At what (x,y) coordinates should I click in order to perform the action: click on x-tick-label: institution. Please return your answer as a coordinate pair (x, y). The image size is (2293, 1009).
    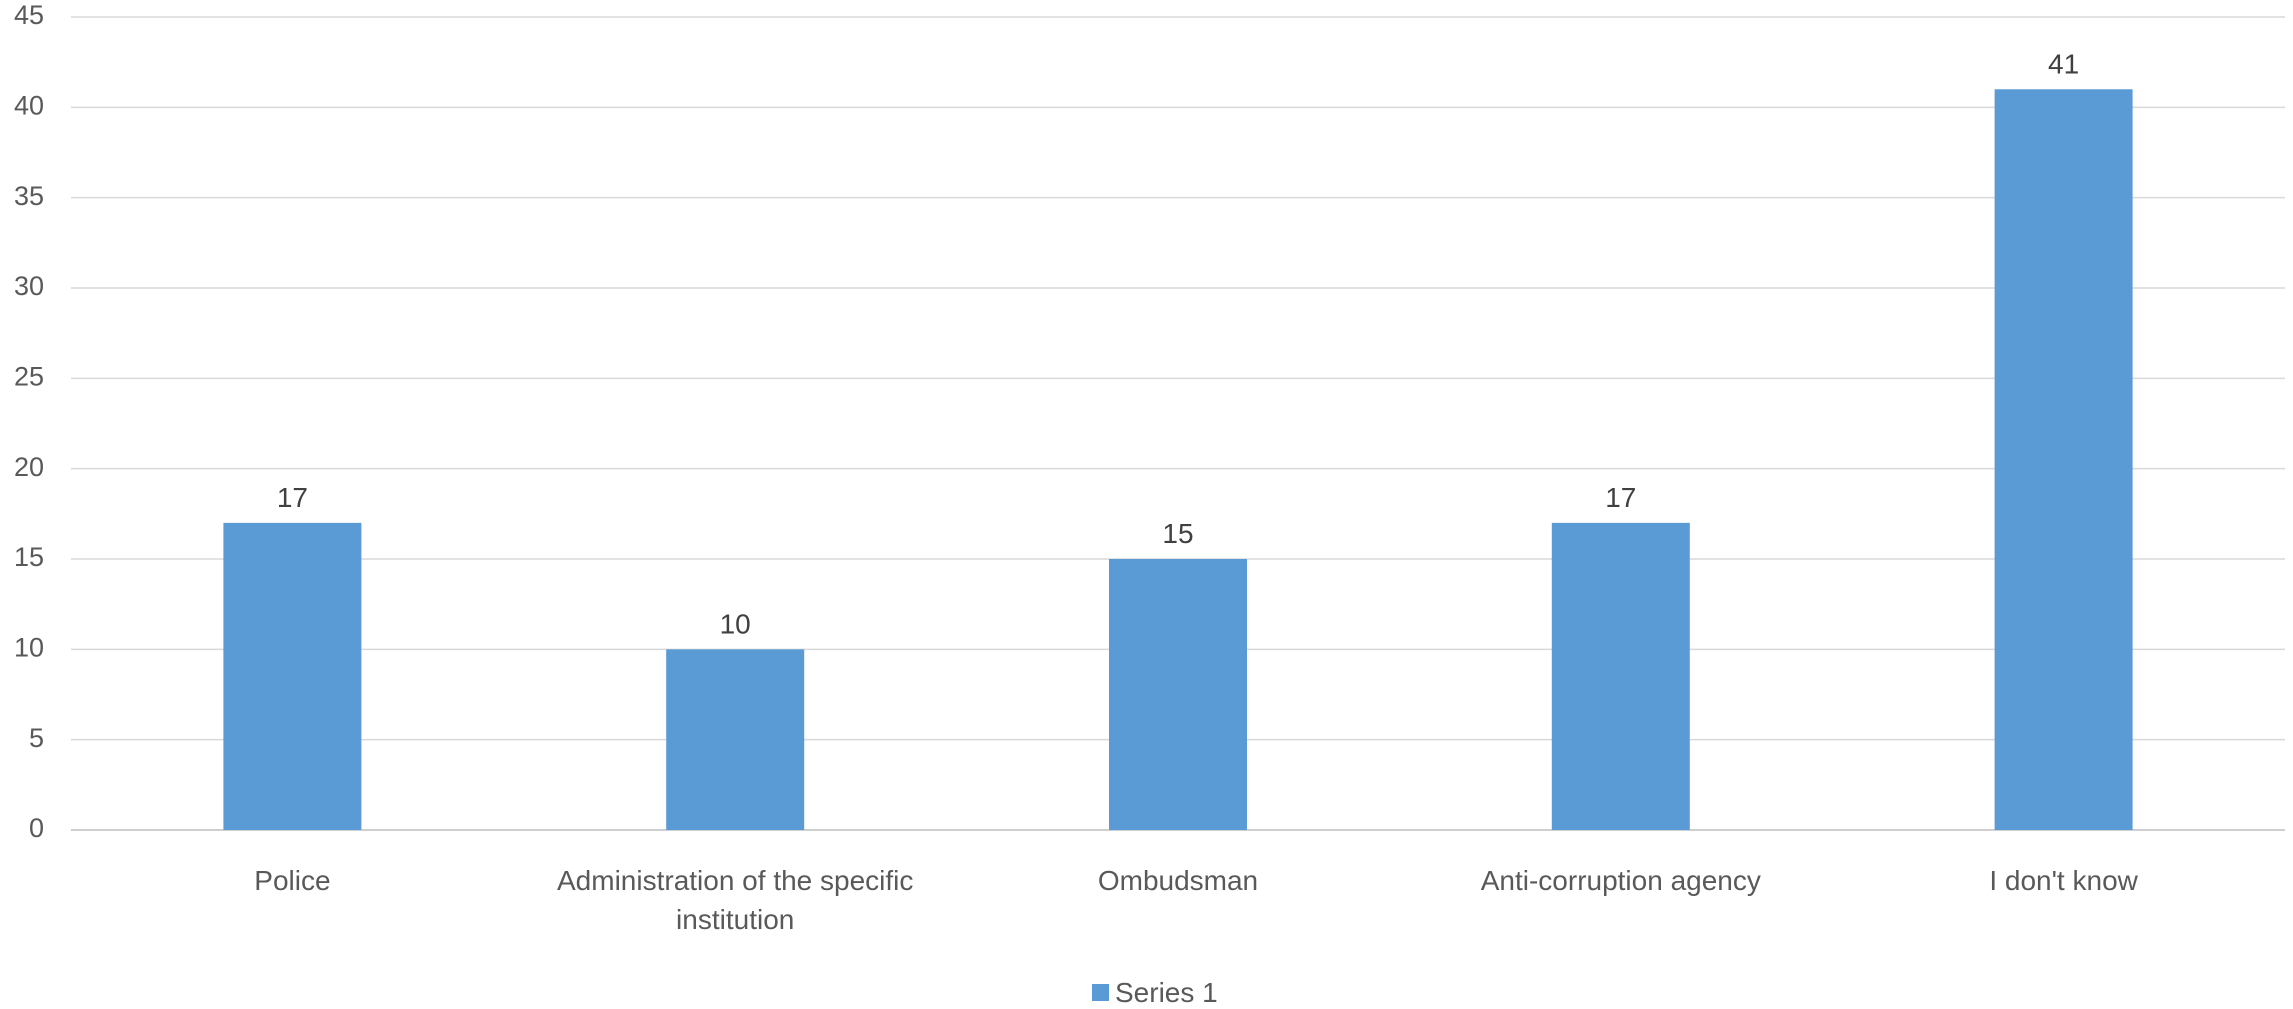
    Looking at the image, I should click on (735, 919).